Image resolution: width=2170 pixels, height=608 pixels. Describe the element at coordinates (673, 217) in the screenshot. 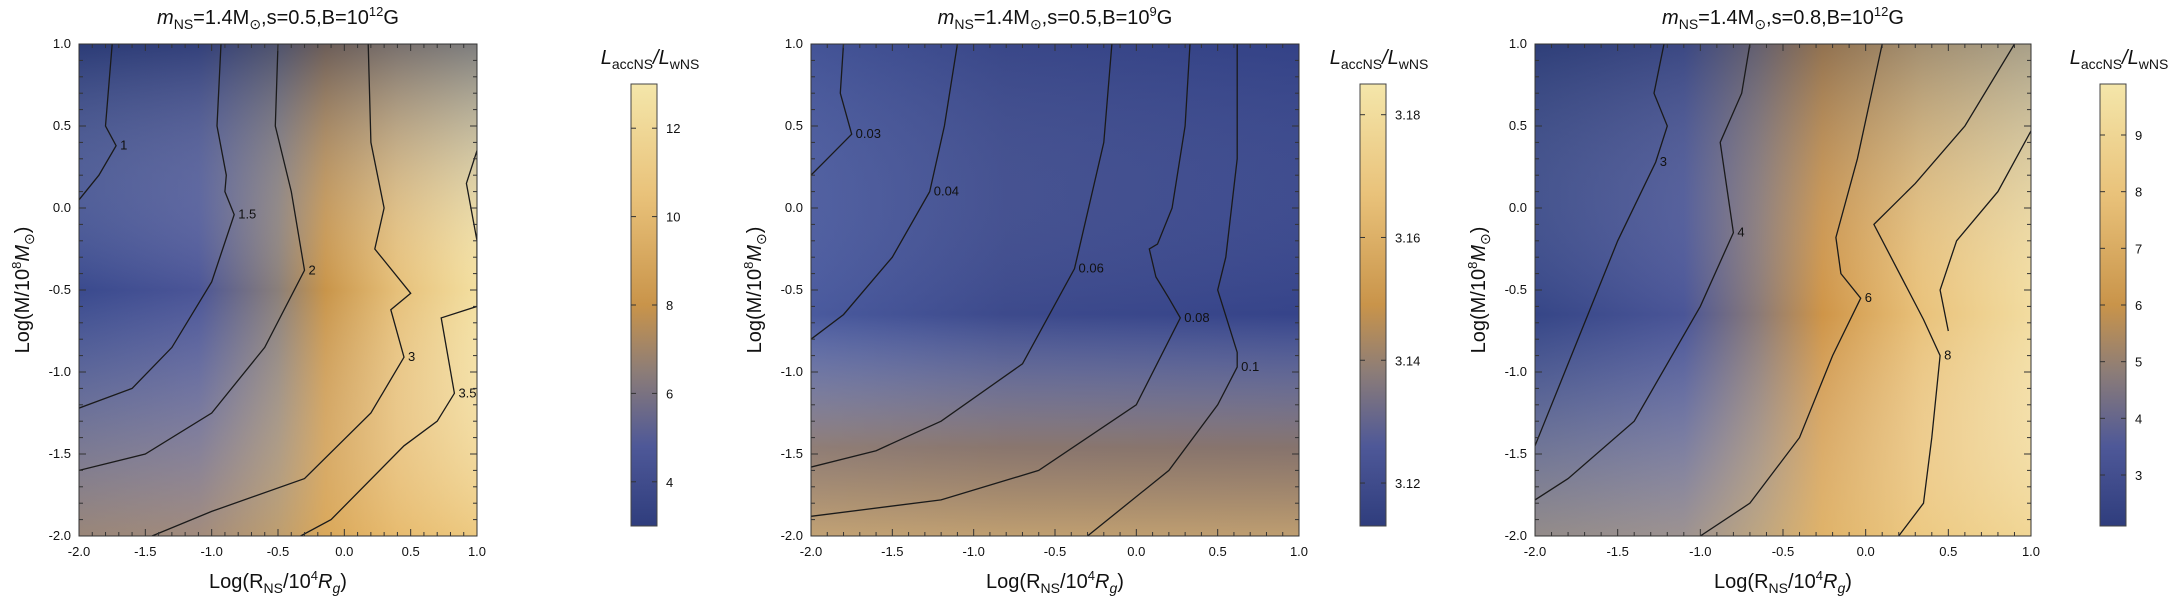

I see `colorbar-tick-label: 10` at that location.